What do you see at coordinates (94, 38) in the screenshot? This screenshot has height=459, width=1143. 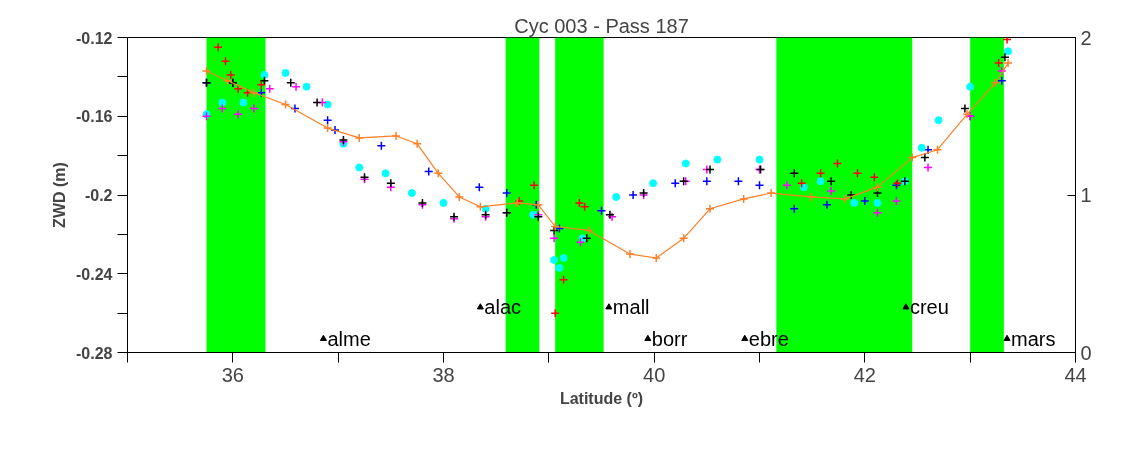 I see `y-tick-label: -0.12` at bounding box center [94, 38].